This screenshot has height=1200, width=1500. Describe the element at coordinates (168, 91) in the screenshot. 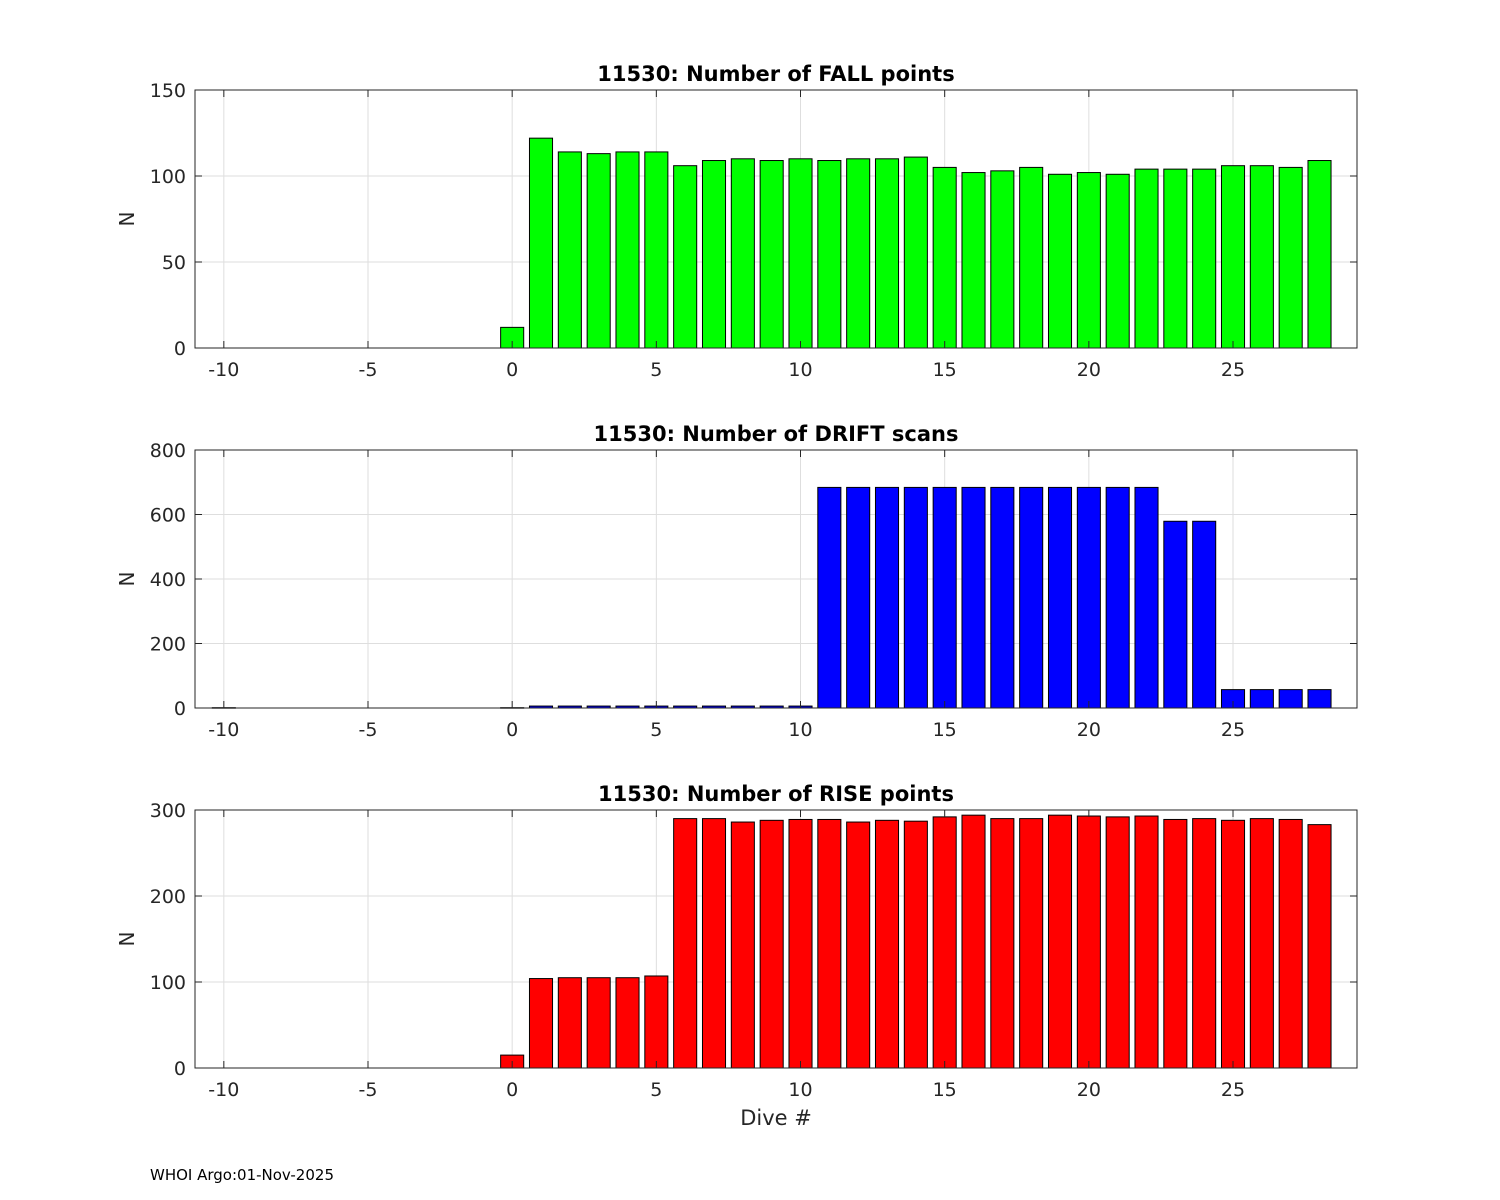

I see `y-tick-label: 150` at that location.